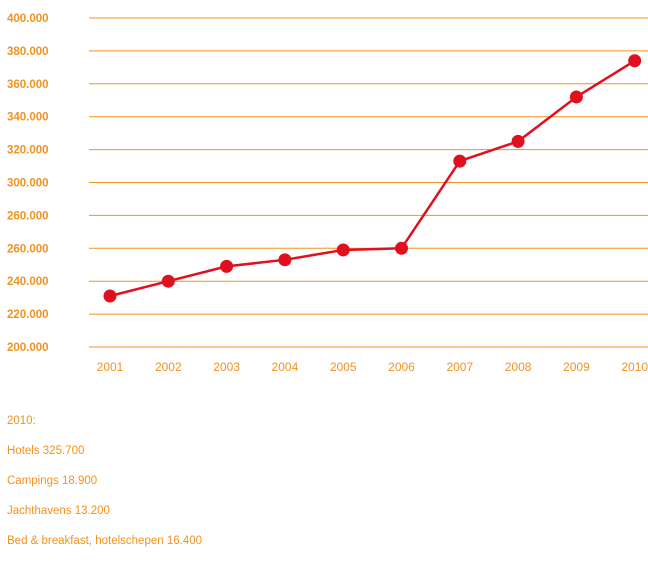  What do you see at coordinates (28, 19) in the screenshot?
I see `y-tick-label: 400.000` at bounding box center [28, 19].